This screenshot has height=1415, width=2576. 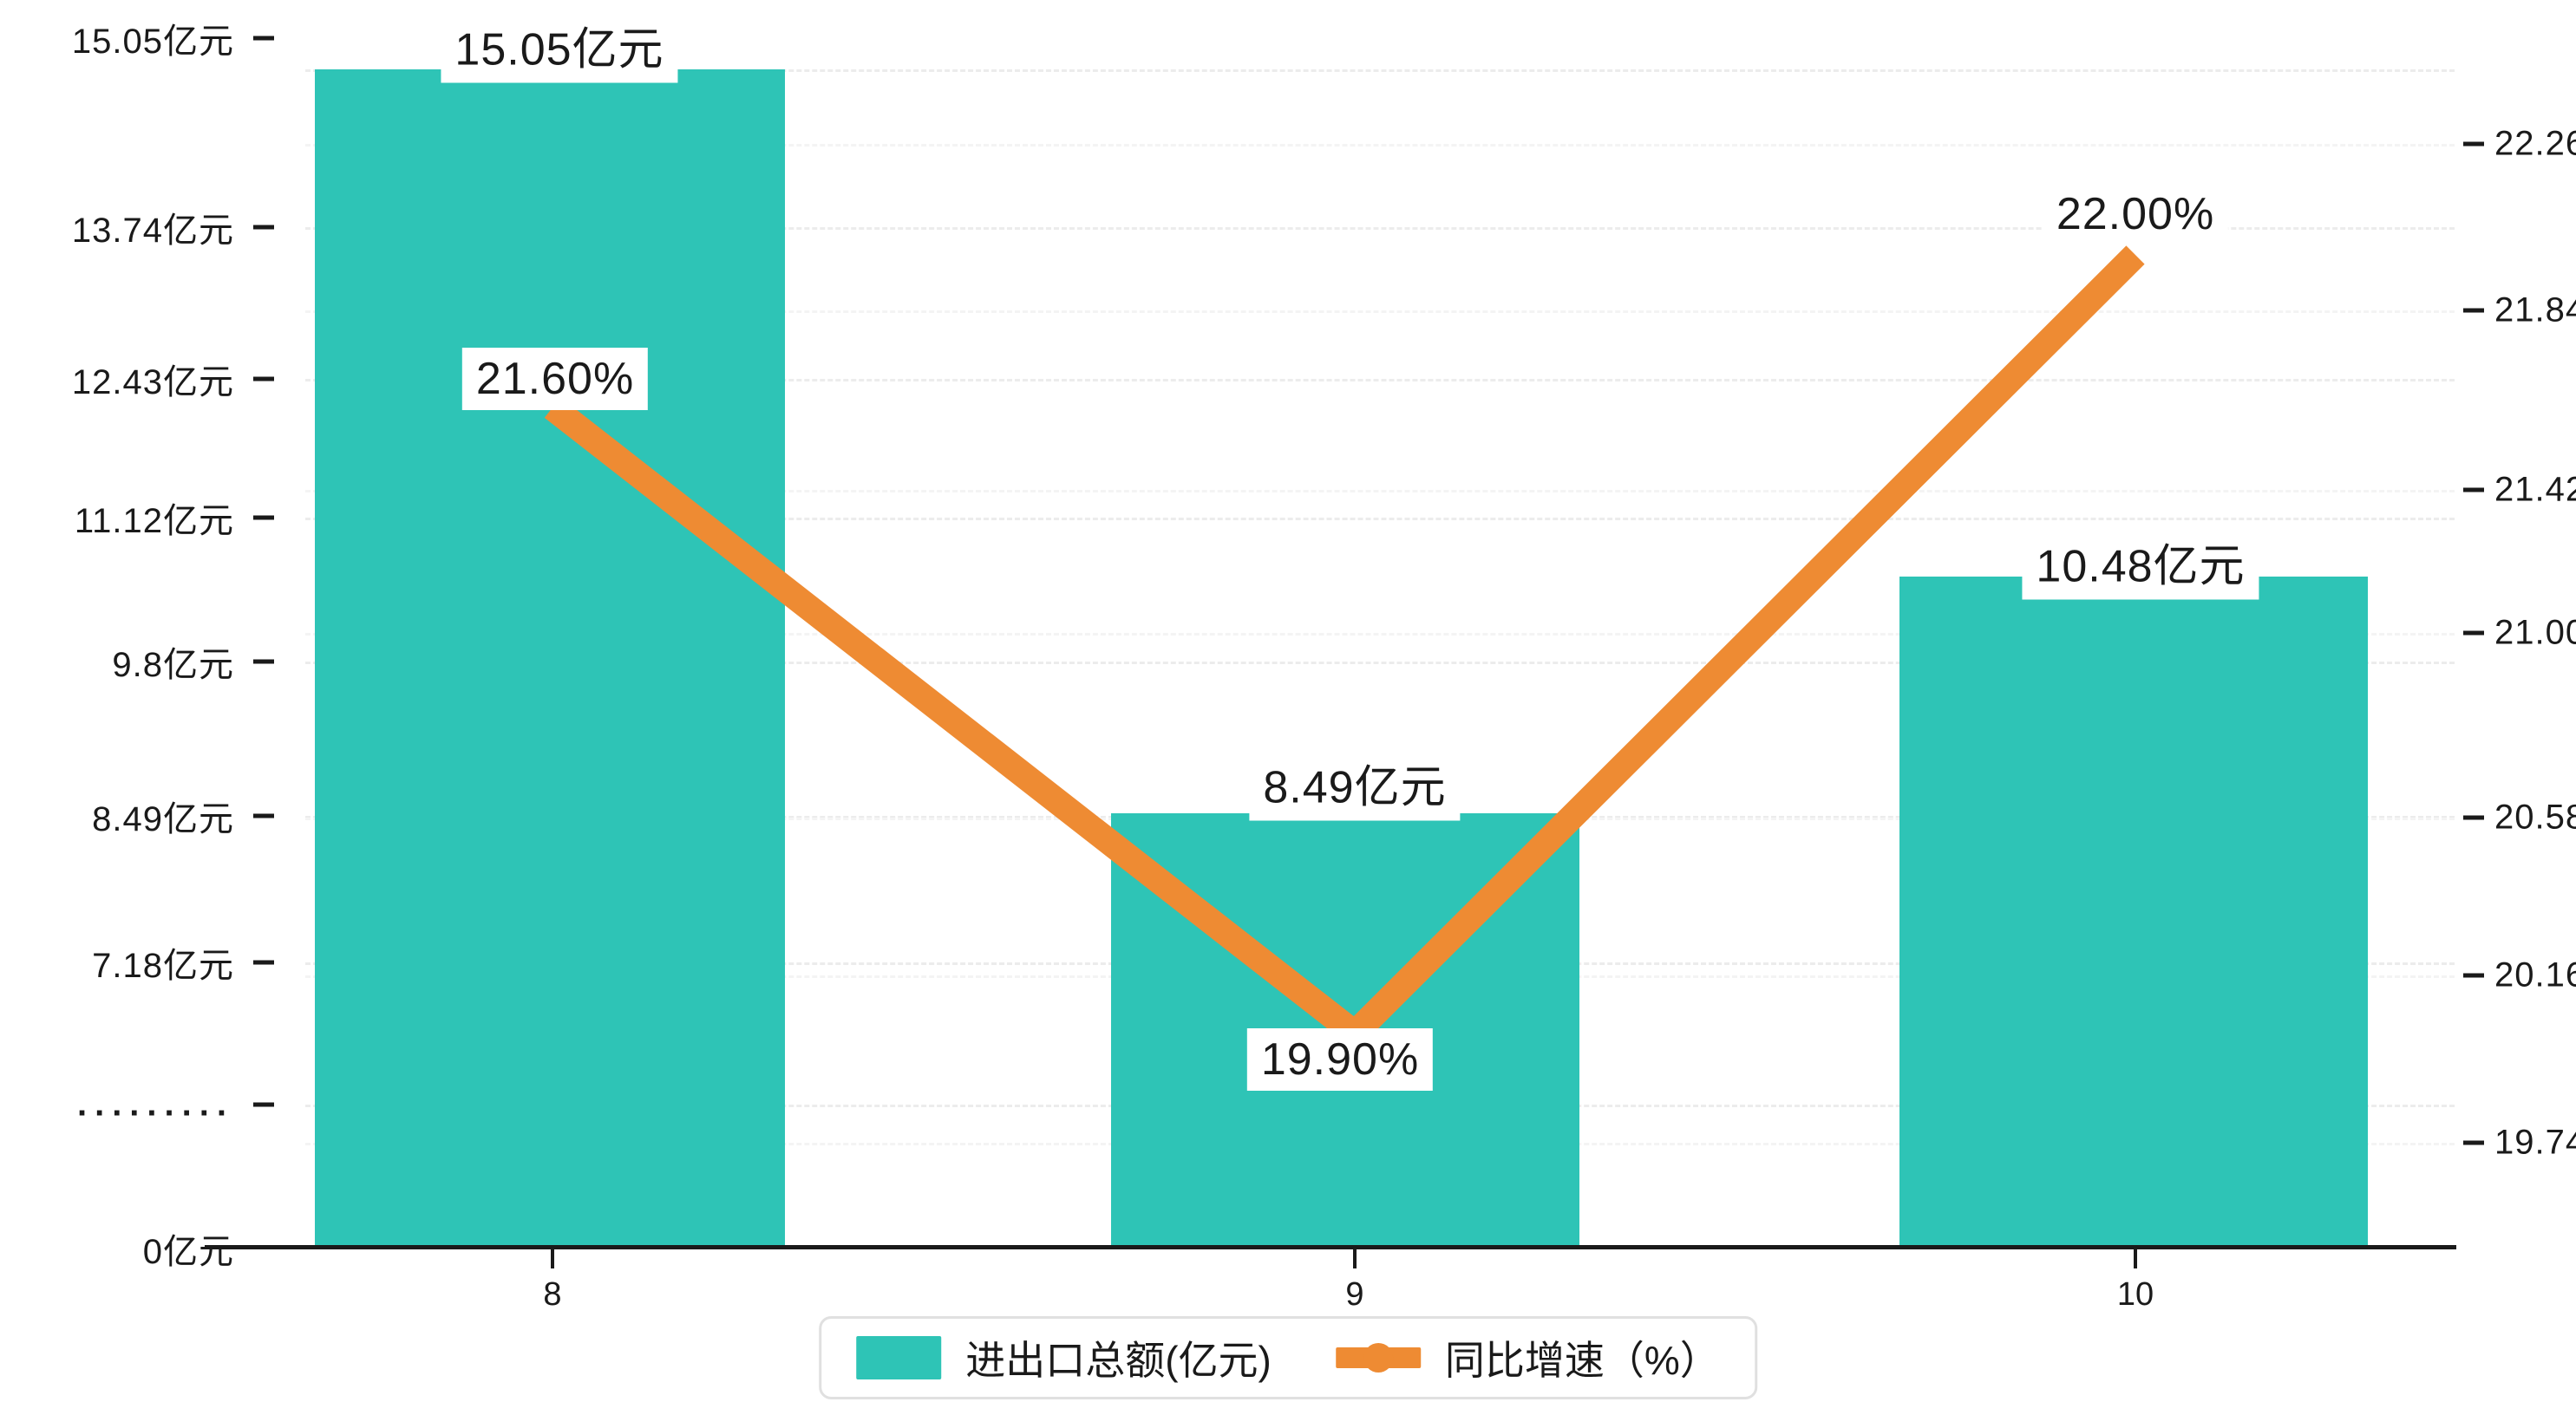 What do you see at coordinates (2140, 562) in the screenshot?
I see `bar-value-label: 10.48亿元` at bounding box center [2140, 562].